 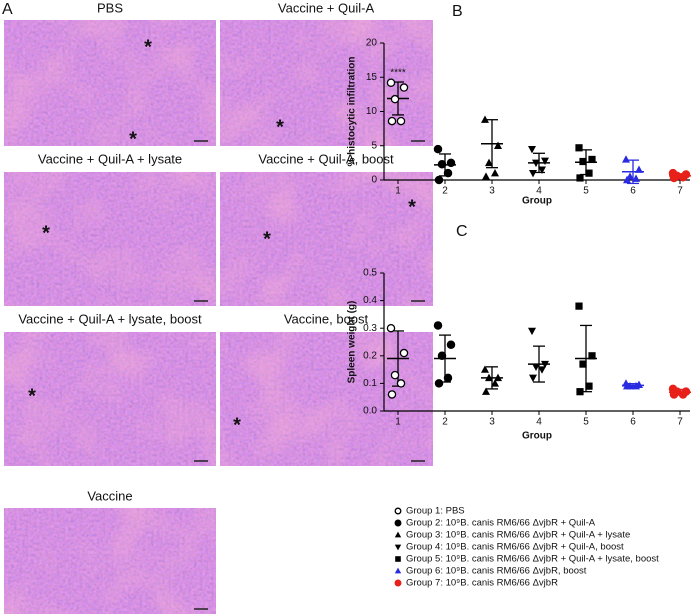 I want to click on legend-entry: Group 7: 10⁹B. canis RM6/66 ΔvjbR, so click(x=482, y=583).